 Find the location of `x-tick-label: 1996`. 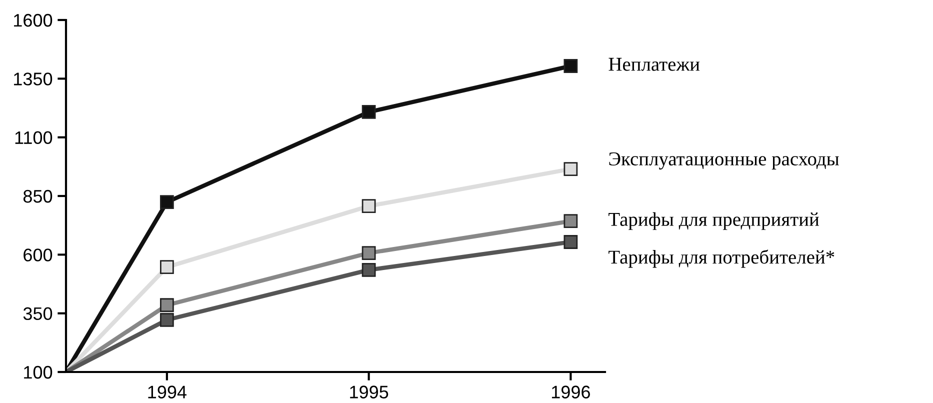

x-tick-label: 1996 is located at coordinates (571, 392).